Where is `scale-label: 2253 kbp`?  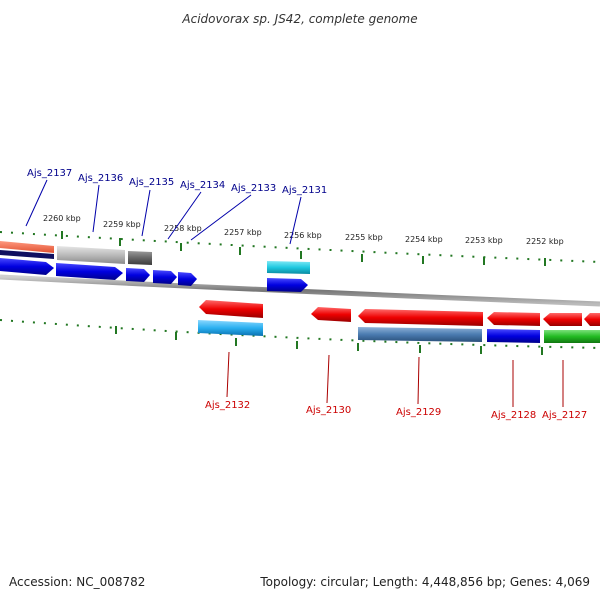
scale-label: 2253 kbp is located at coordinates (484, 240).